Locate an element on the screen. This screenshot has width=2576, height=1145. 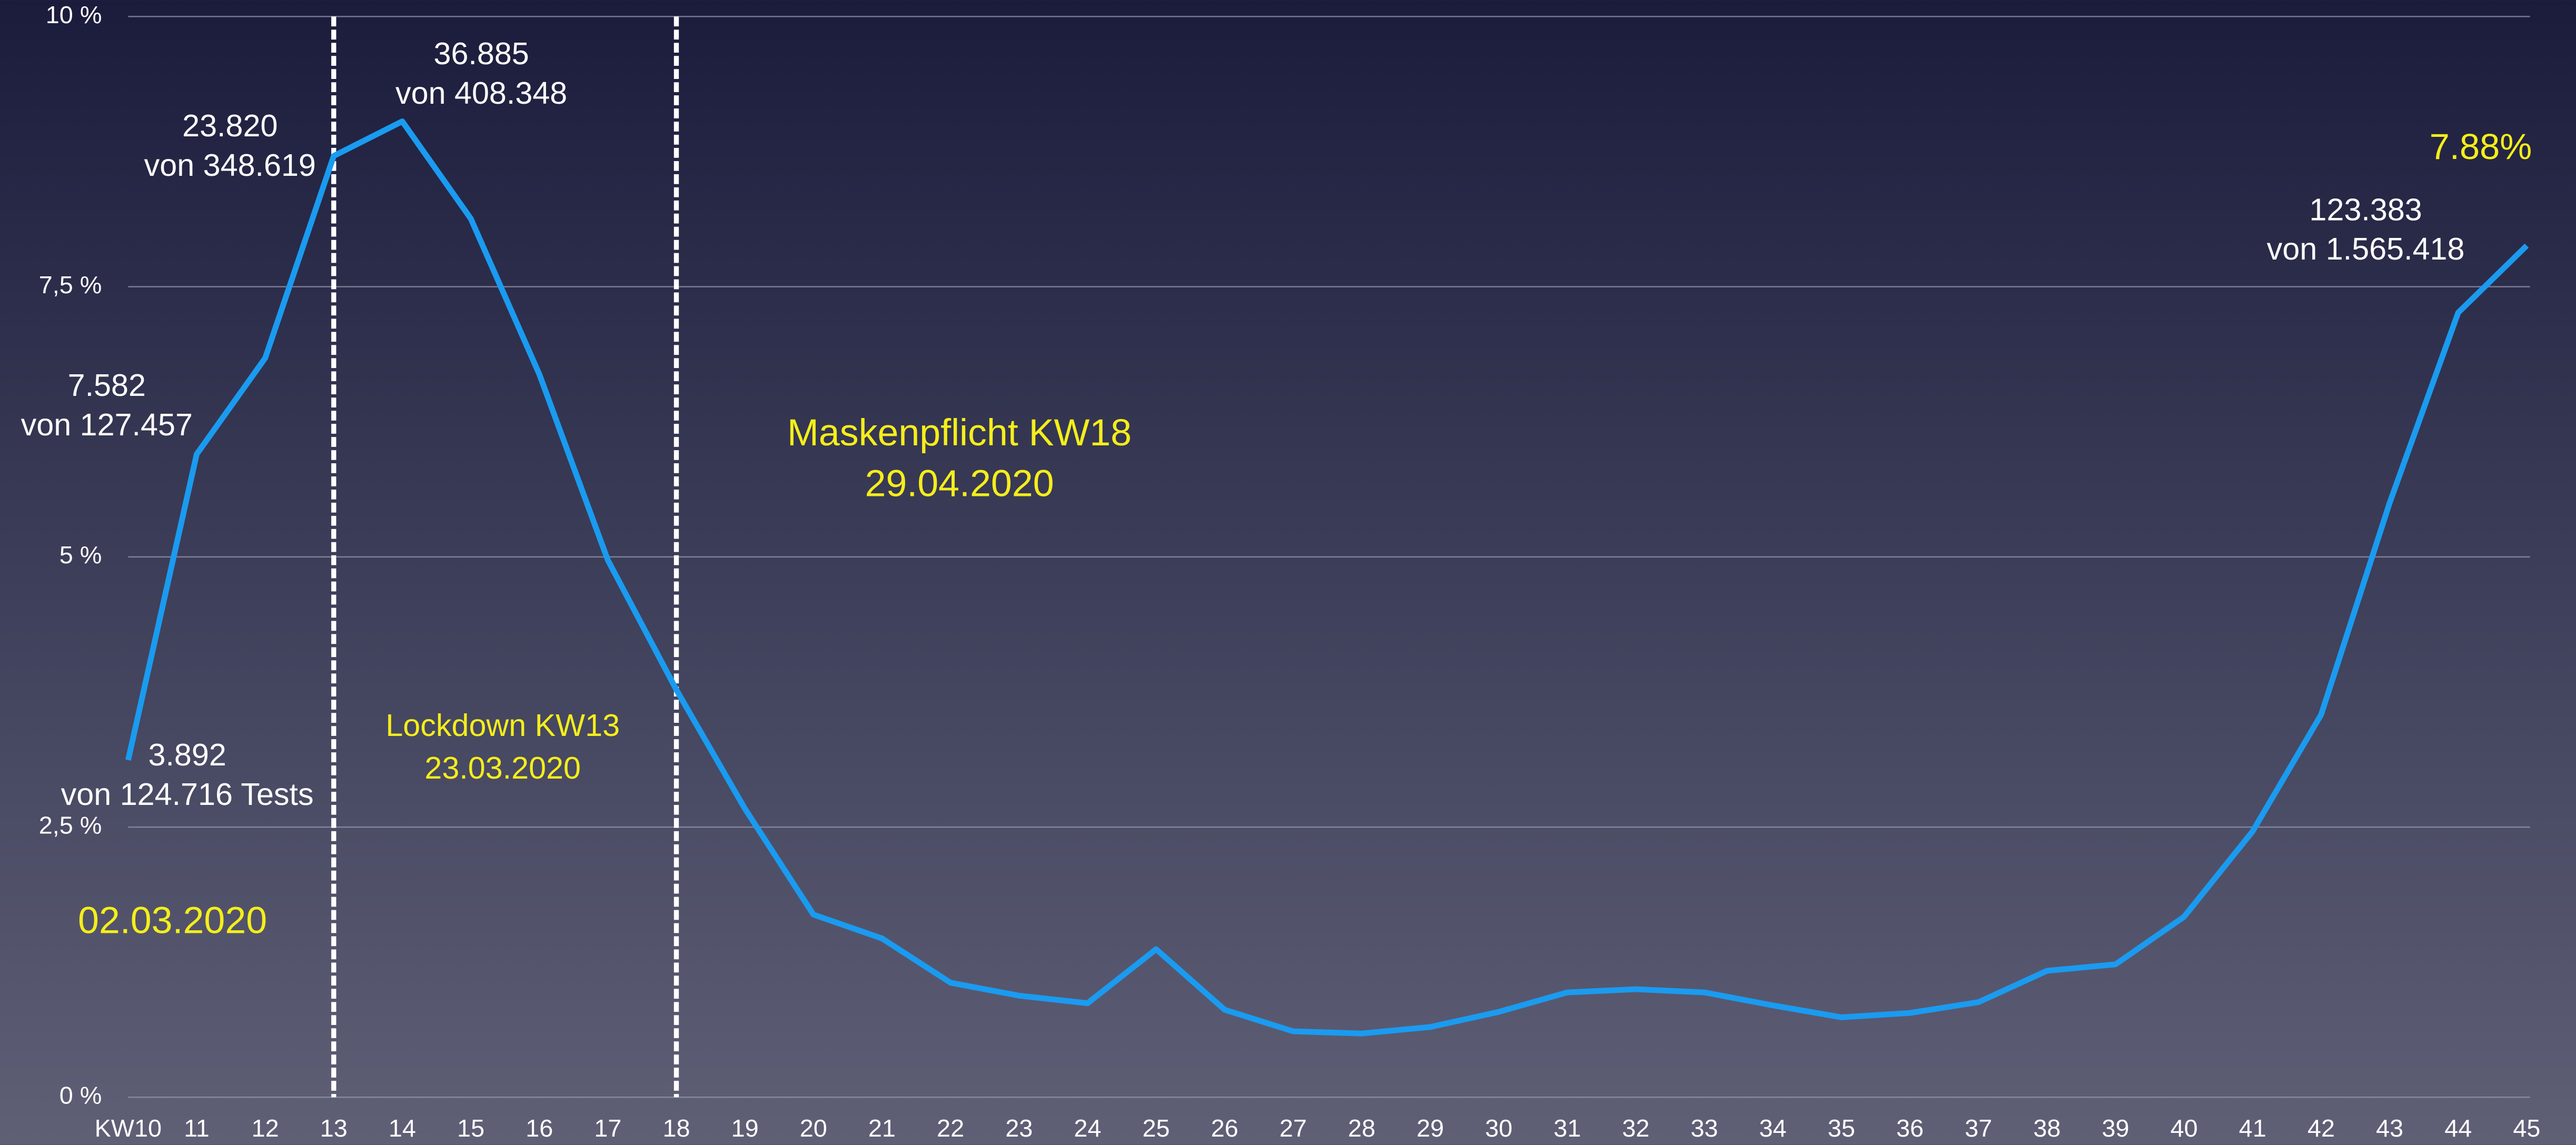
x-tick-label: 26 is located at coordinates (1225, 1128).